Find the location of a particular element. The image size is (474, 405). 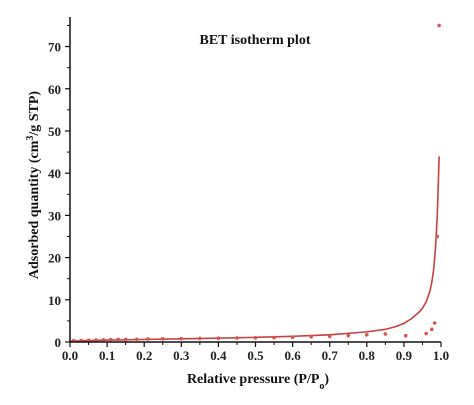

y-tick-label: 20 is located at coordinates (54, 258).